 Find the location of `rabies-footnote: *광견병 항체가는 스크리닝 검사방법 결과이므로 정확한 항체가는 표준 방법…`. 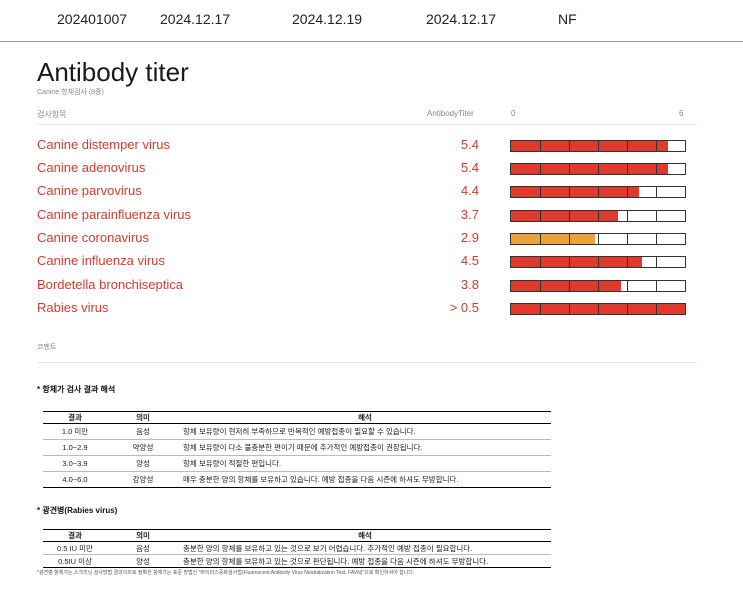

rabies-footnote: *광견병 항체가는 스크리닝 검사방법 결과이므로 정확한 항체가는 표준 방법… is located at coordinates (226, 573).